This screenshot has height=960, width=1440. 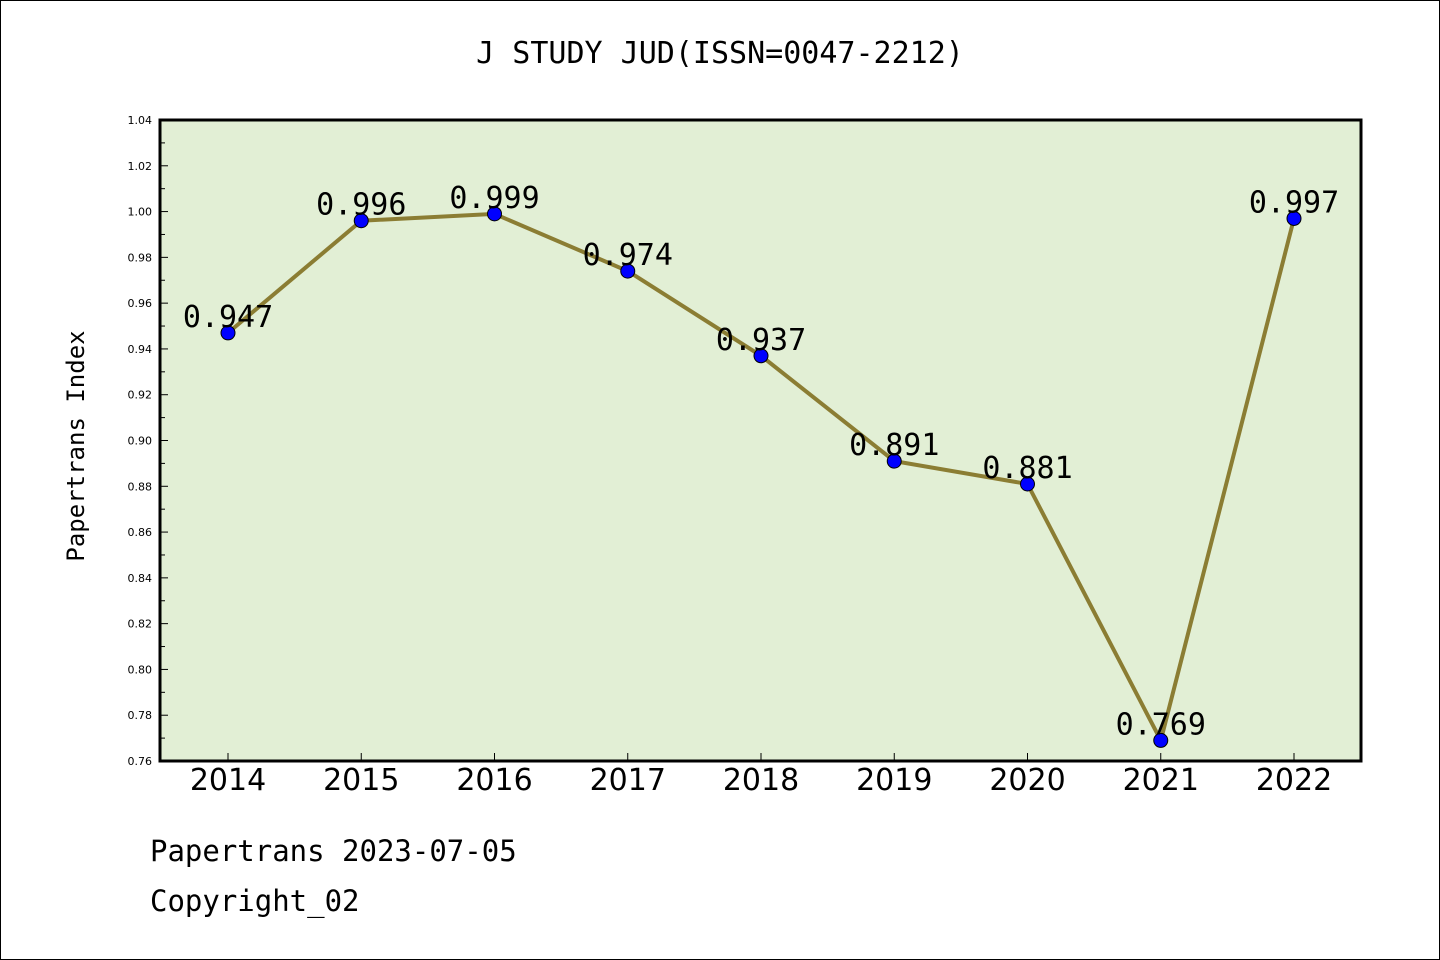 What do you see at coordinates (140, 166) in the screenshot?
I see `y-tick-label: 1.02` at bounding box center [140, 166].